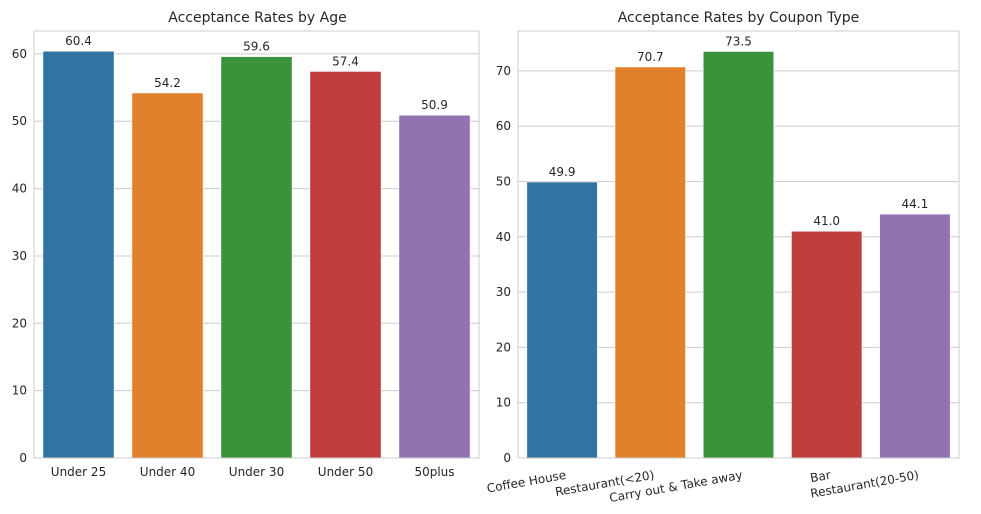 The width and height of the screenshot is (981, 514). I want to click on data-label: 73.5, so click(738, 41).